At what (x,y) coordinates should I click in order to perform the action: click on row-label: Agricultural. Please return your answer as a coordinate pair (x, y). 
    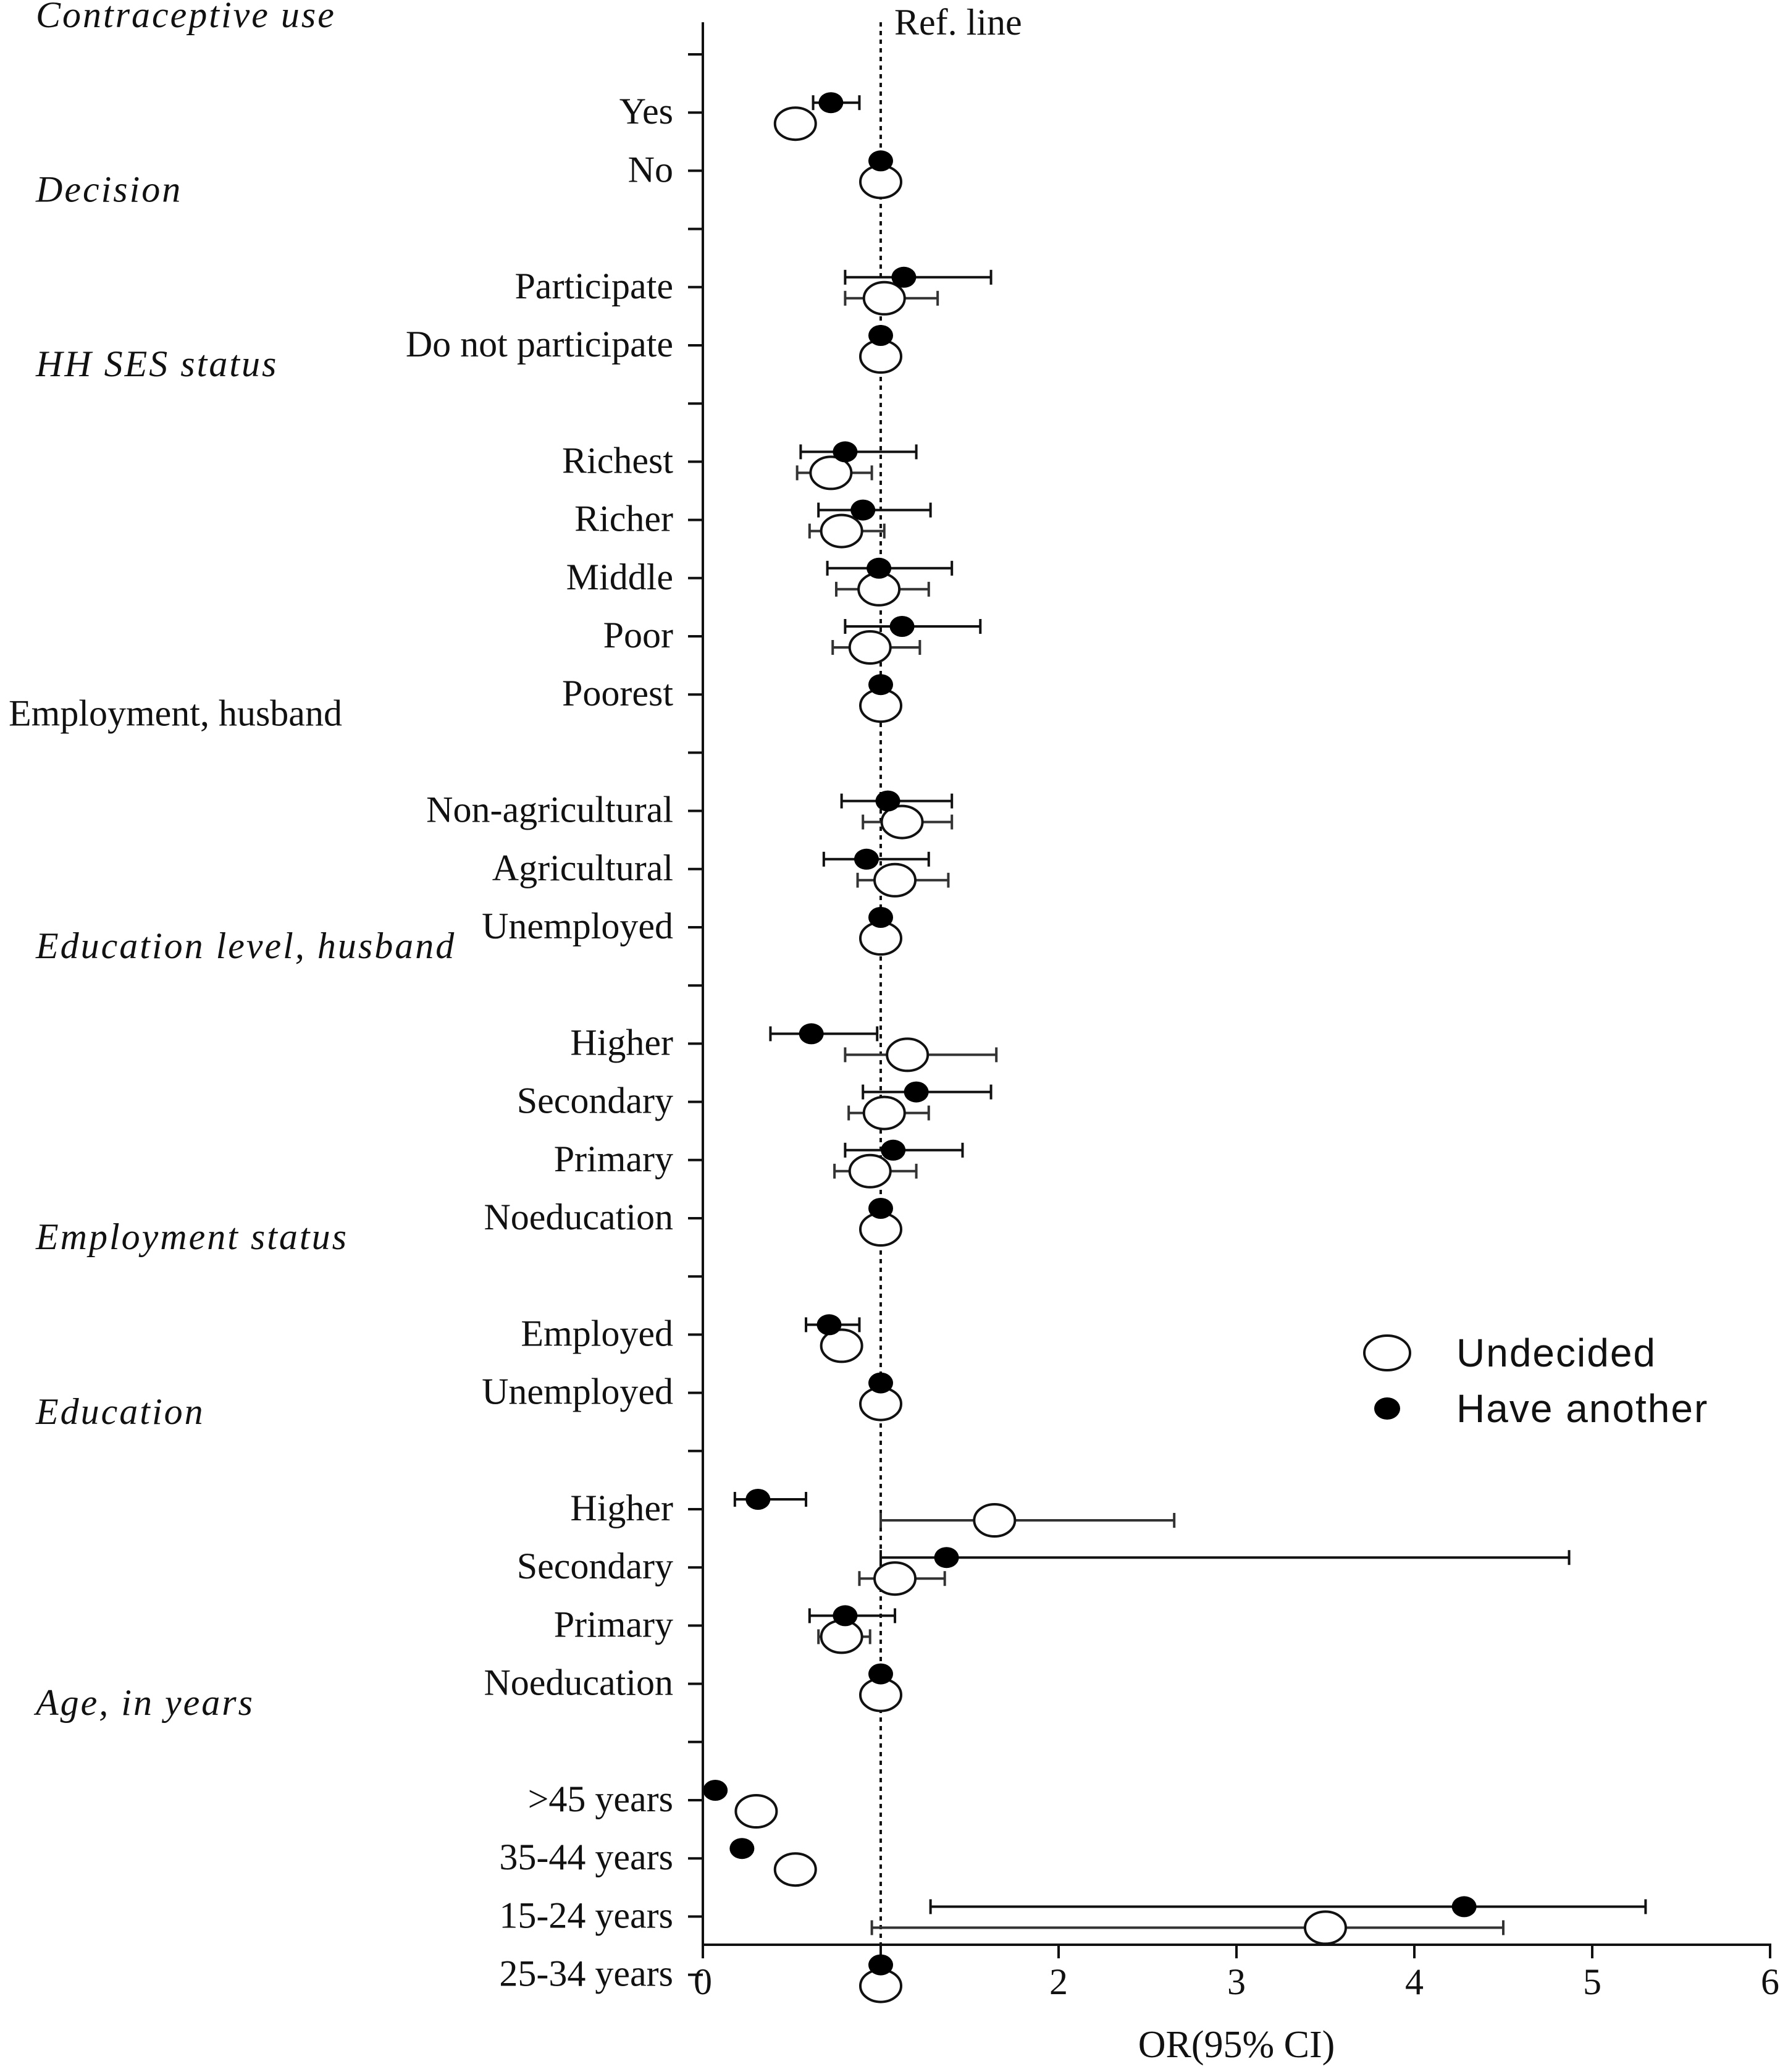
    Looking at the image, I should click on (582, 868).